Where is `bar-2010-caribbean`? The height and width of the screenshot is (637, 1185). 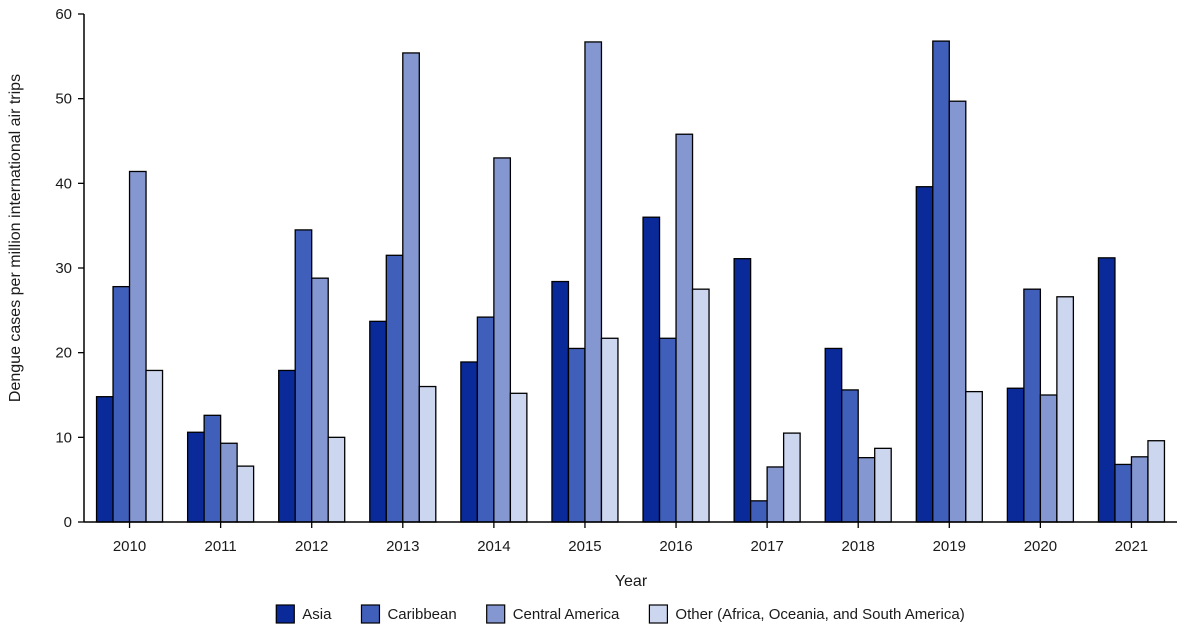
bar-2010-caribbean is located at coordinates (121, 404).